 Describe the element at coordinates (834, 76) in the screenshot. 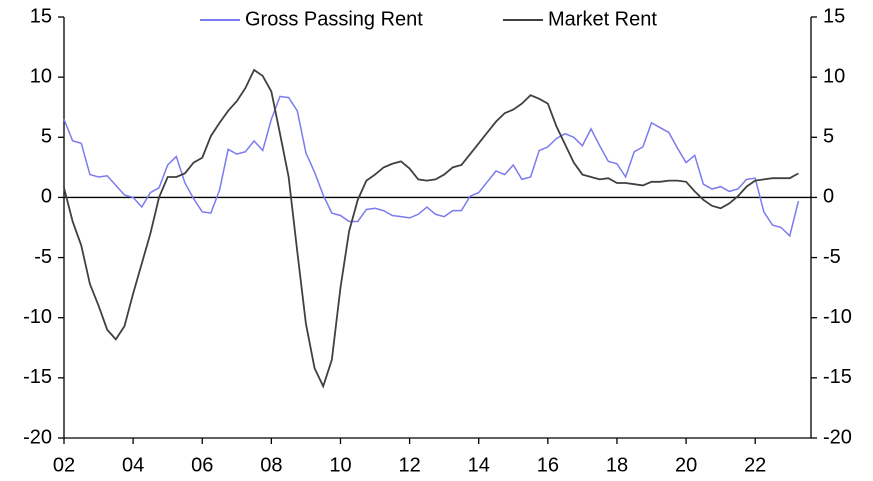

I see `y2-tick-label: 10` at that location.